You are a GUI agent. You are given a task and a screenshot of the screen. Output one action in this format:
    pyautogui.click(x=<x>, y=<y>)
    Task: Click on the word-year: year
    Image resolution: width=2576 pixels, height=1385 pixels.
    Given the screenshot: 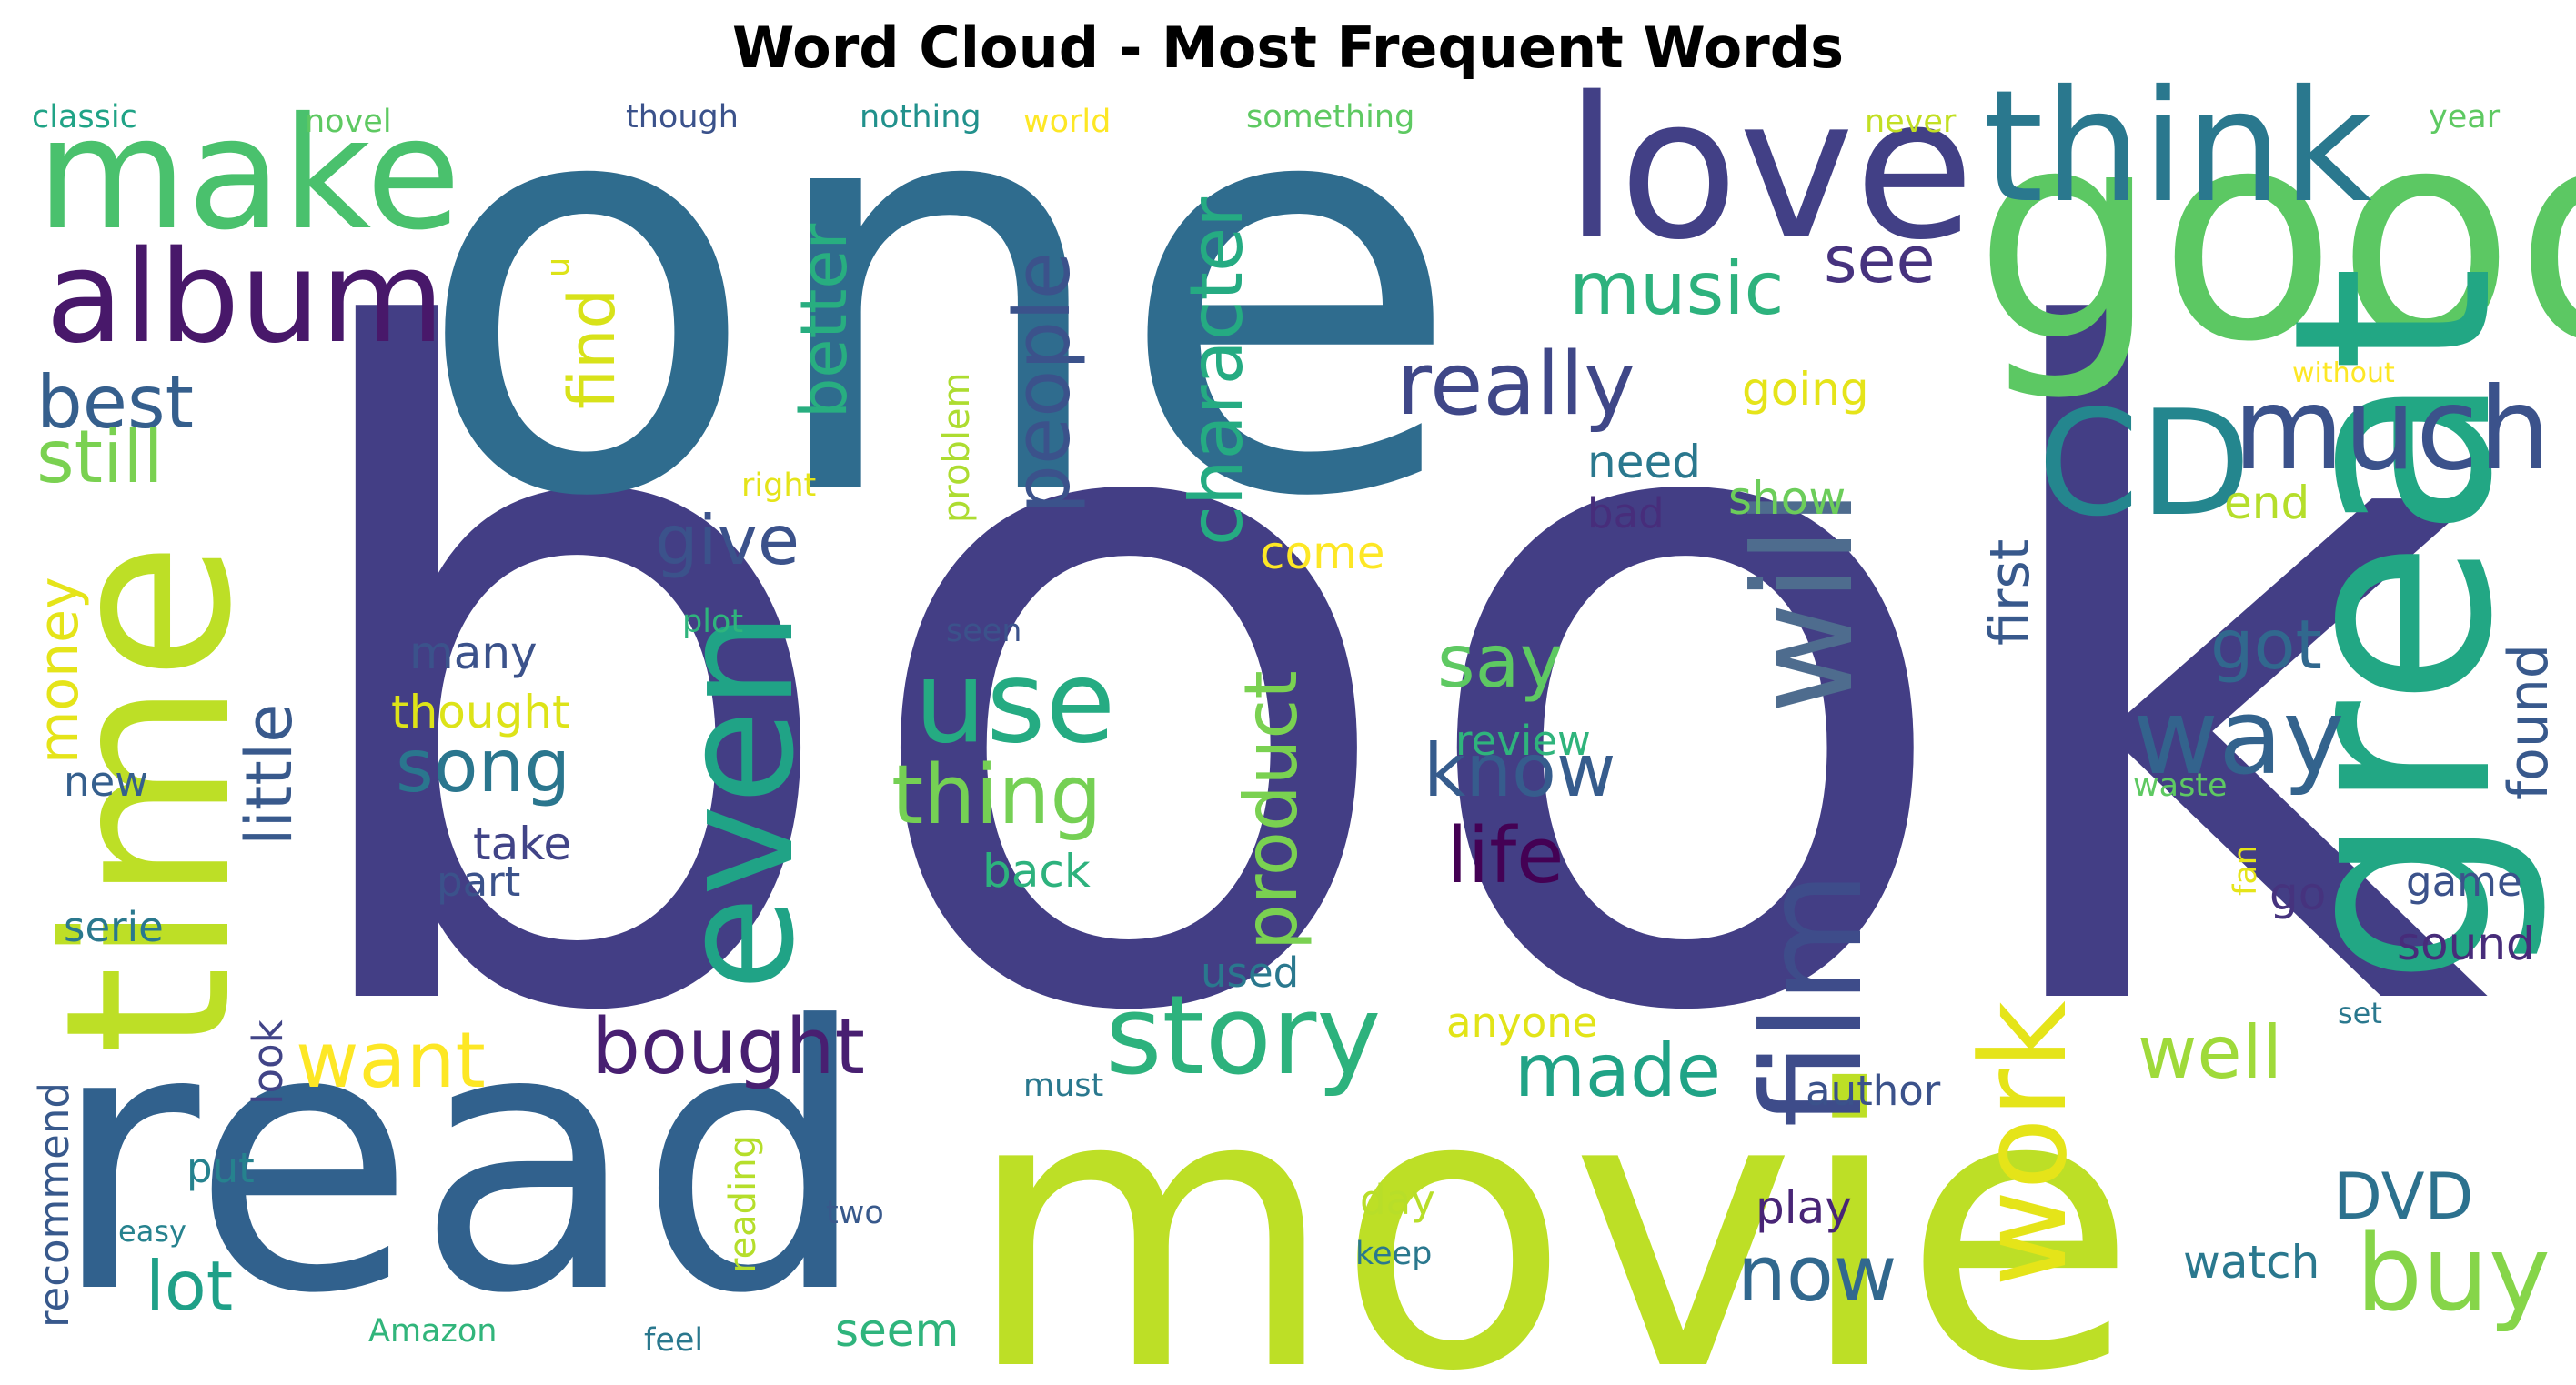 What is the action you would take?
    pyautogui.click(x=2465, y=117)
    